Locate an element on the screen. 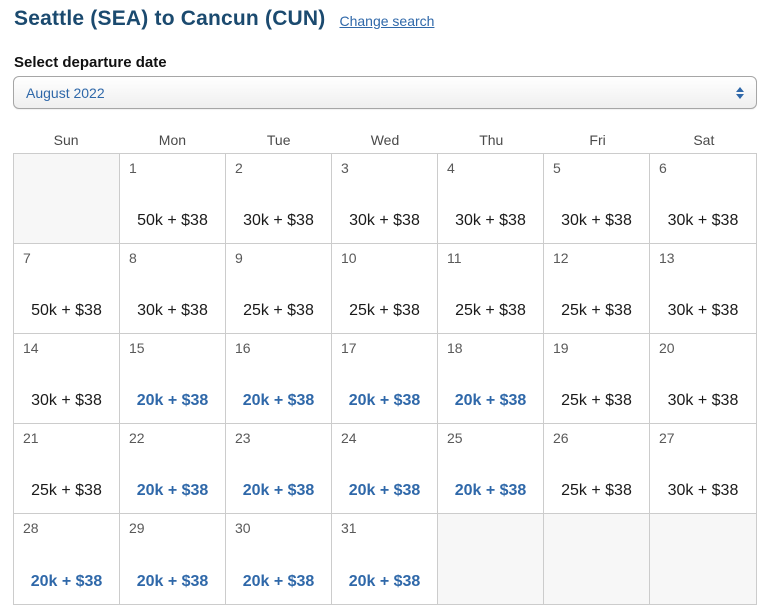 The height and width of the screenshot is (611, 770). route-title: Seattle (SEA) to Cancun (CUN) is located at coordinates (170, 18).